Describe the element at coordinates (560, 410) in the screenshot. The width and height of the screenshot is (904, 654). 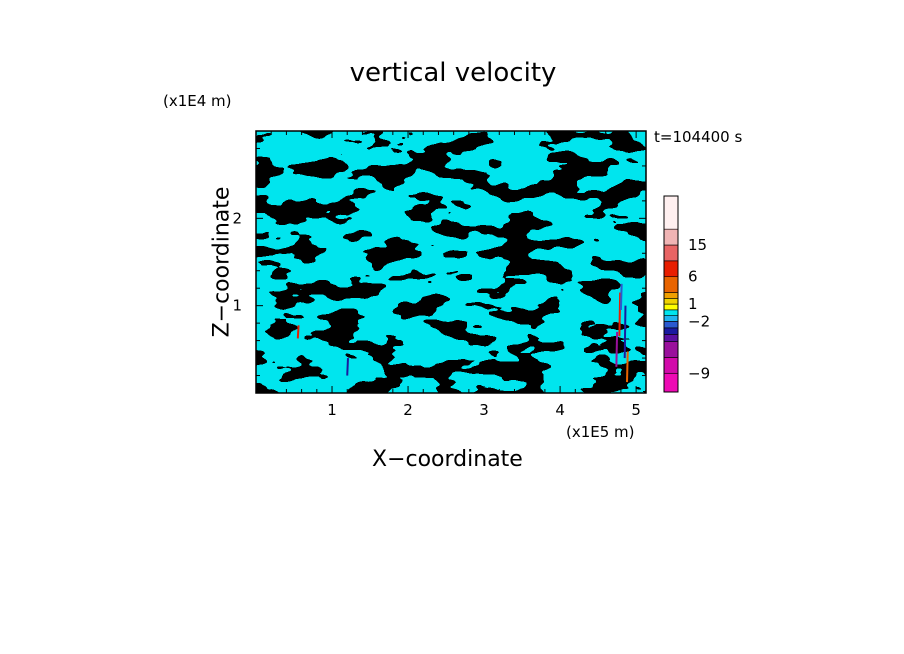
I see `x-tick-label: 4` at that location.